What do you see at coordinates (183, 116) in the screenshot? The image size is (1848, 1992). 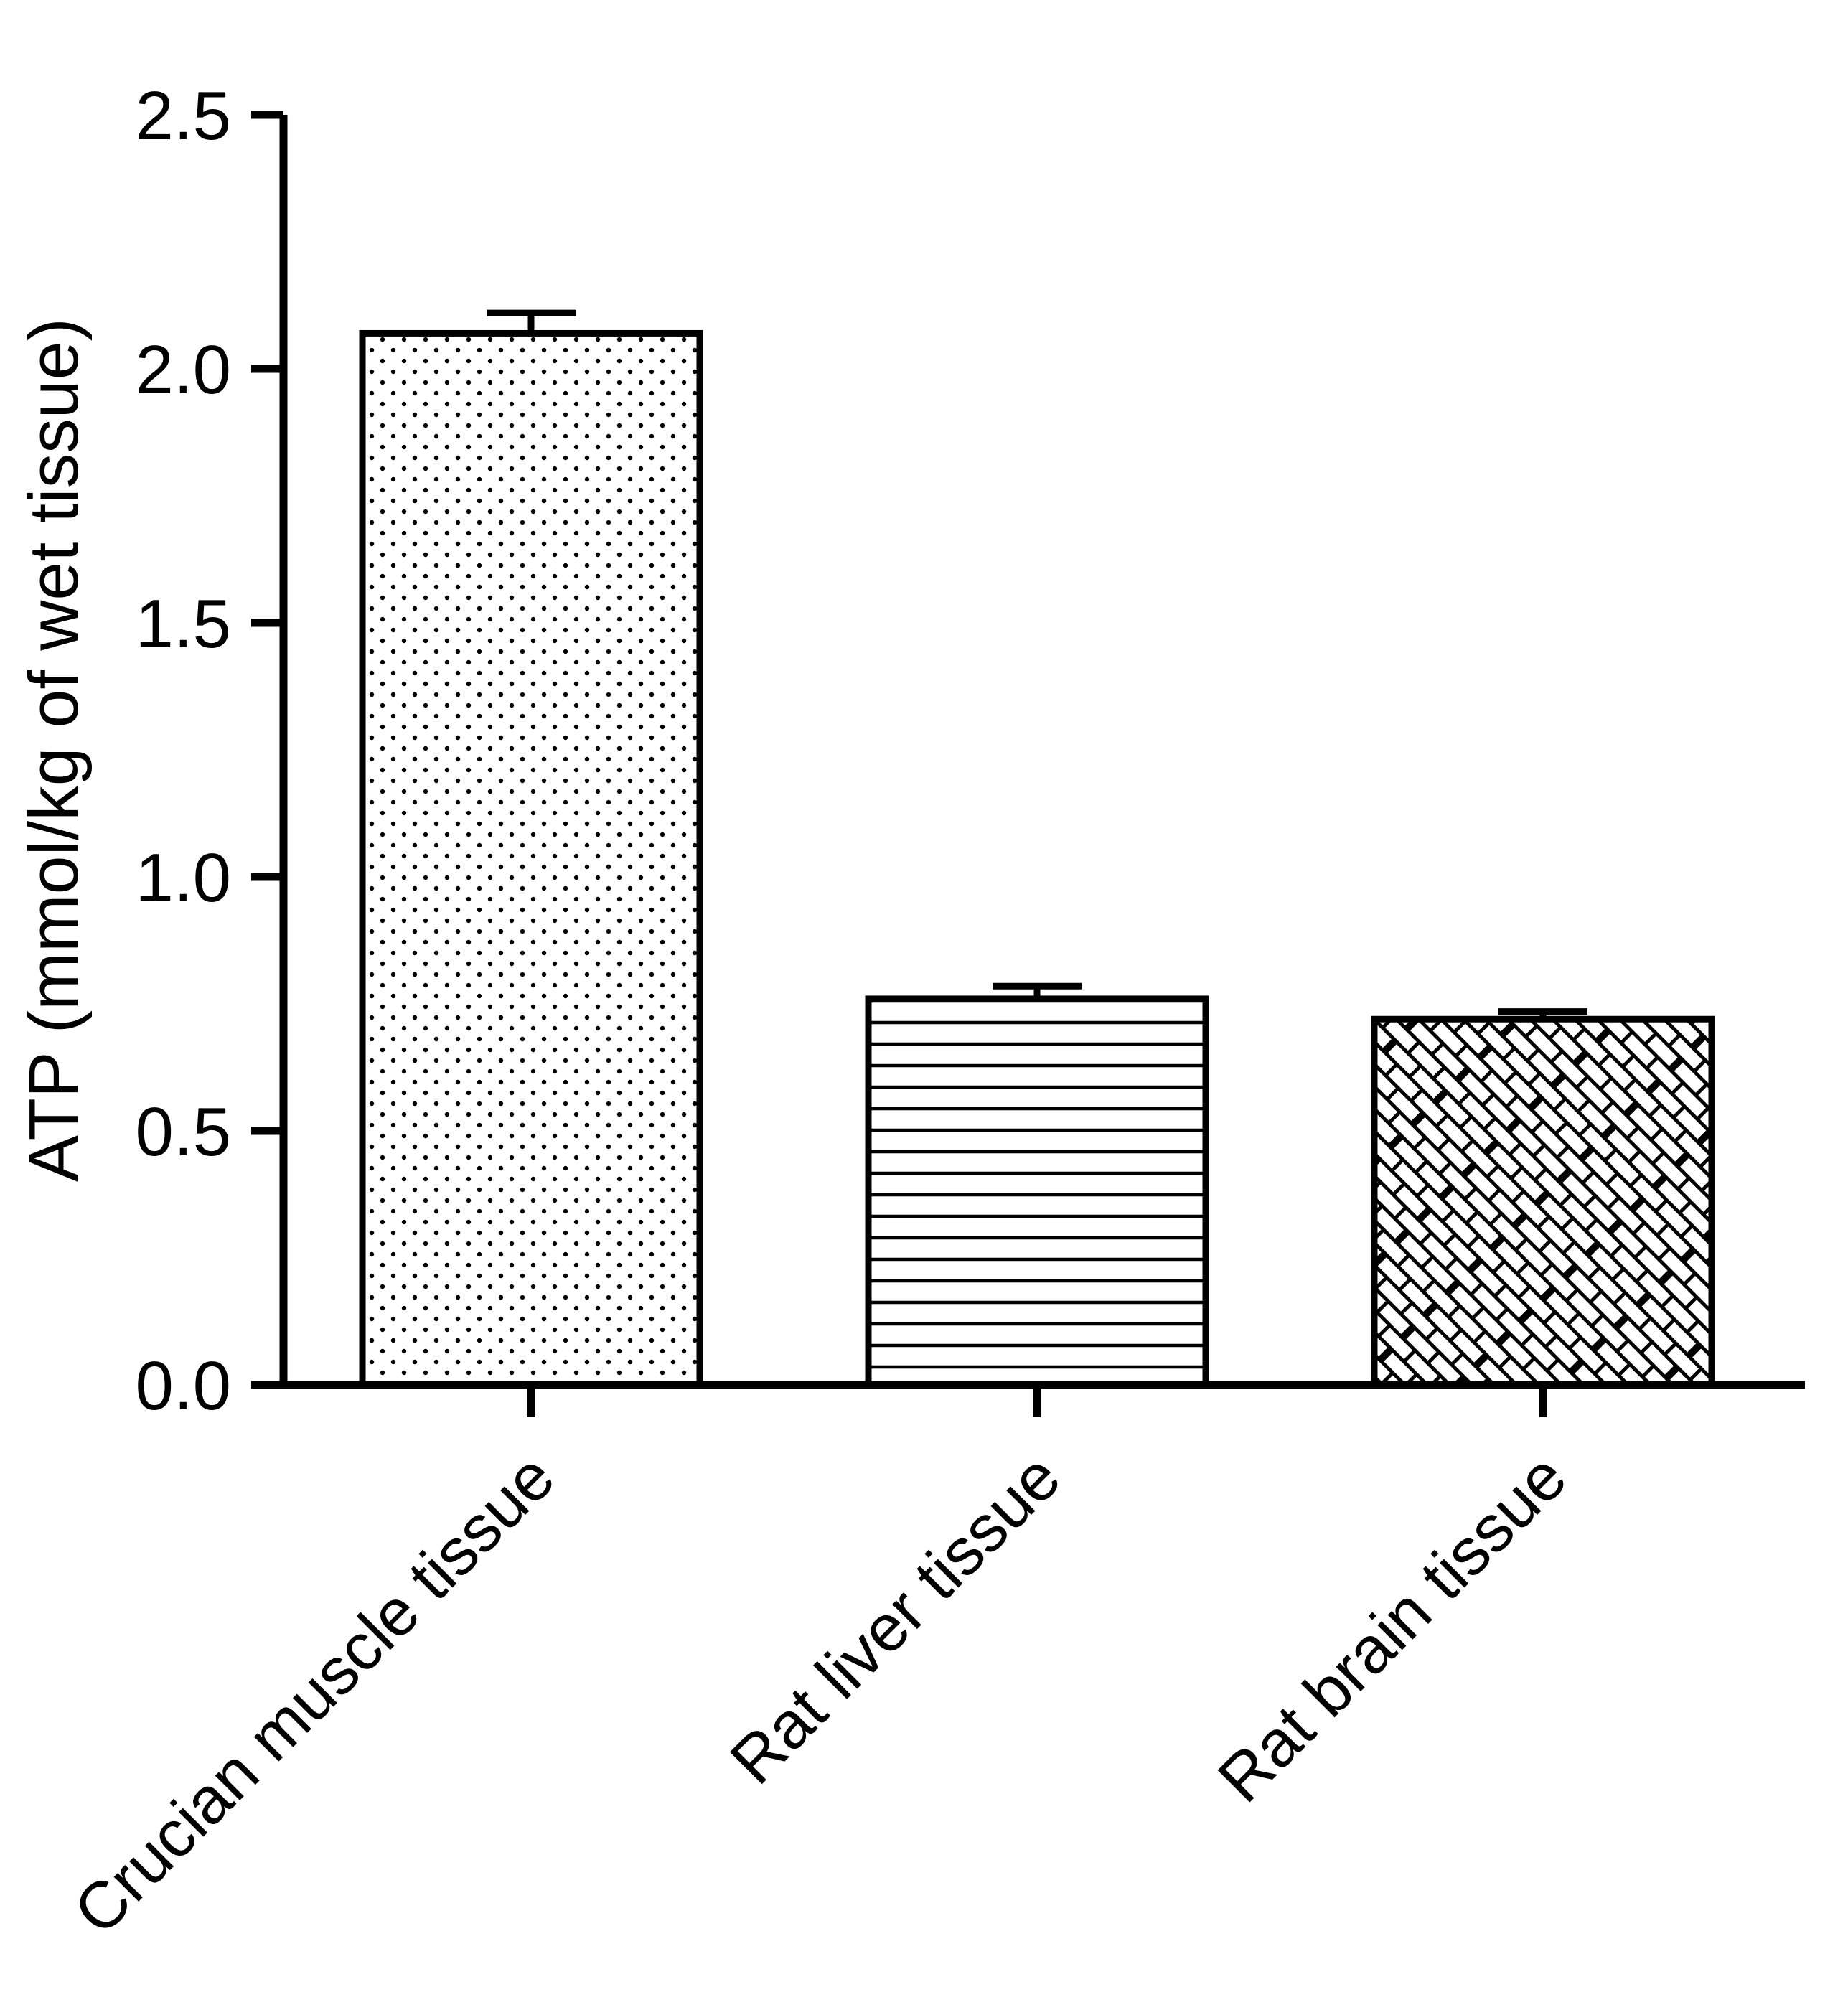 I see `y-tick-label-2.5: 2.5` at bounding box center [183, 116].